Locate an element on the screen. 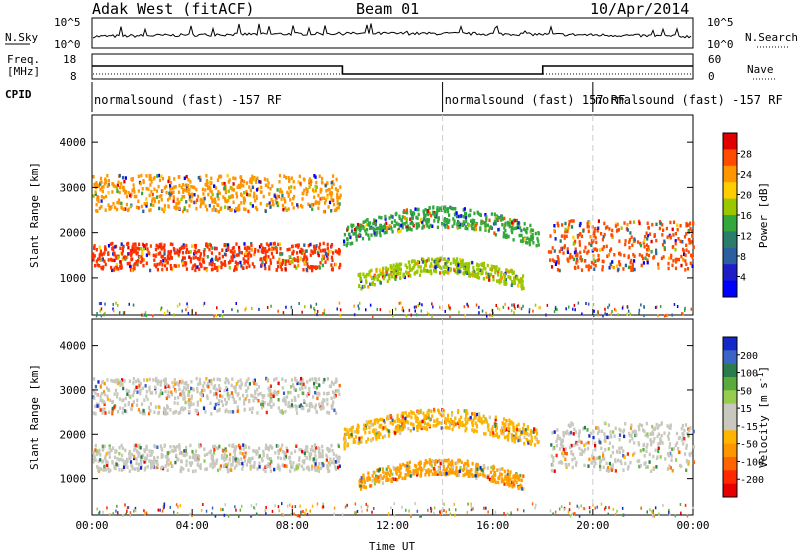 This screenshot has width=800, height=554. power-ylabel: Slant Range [km] is located at coordinates (34, 215).